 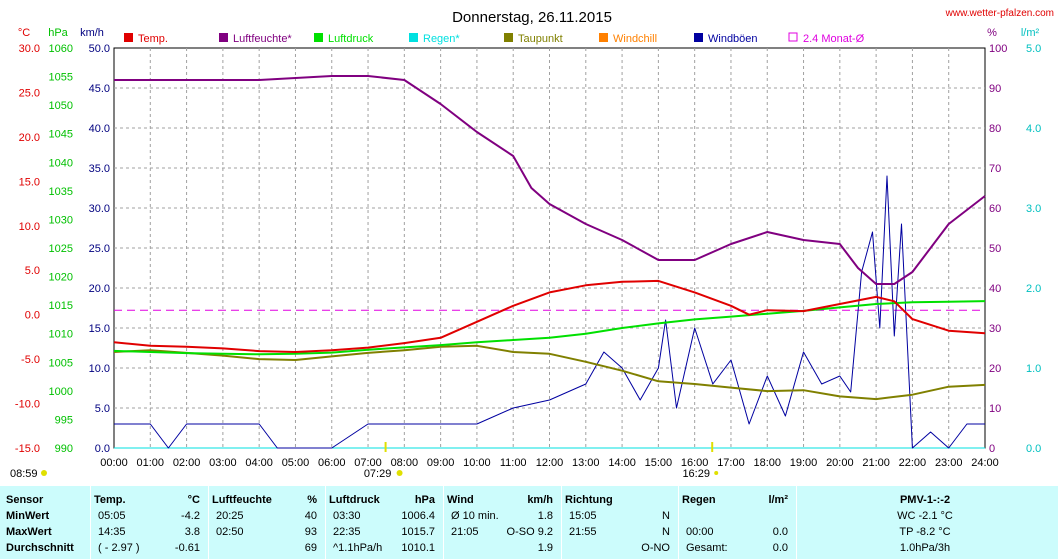 I want to click on sunrise-time: 07:29, so click(x=378, y=474).